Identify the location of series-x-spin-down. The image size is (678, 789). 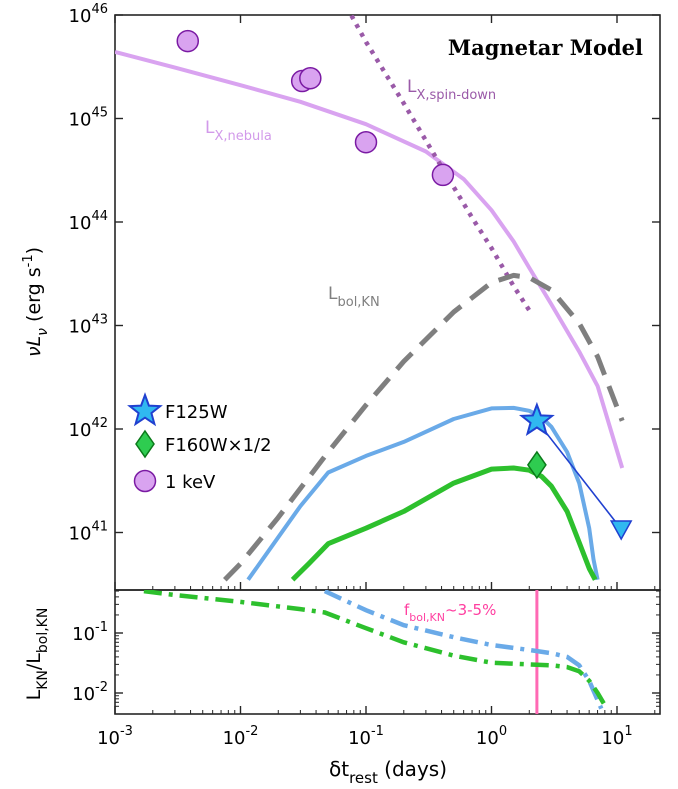
(440, 163).